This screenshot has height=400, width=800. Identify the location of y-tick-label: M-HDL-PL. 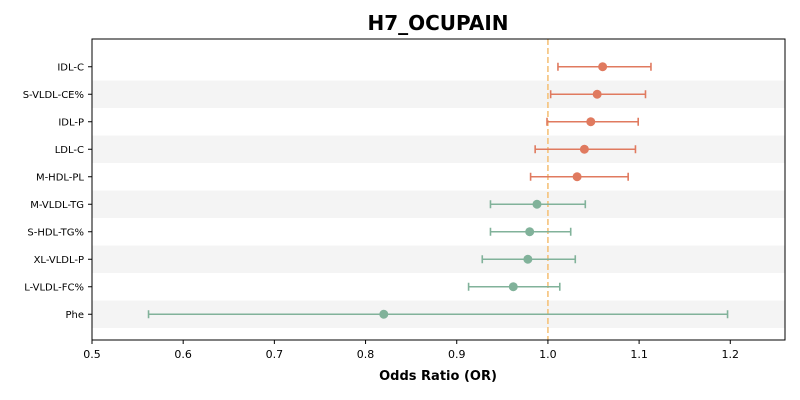
(60, 177).